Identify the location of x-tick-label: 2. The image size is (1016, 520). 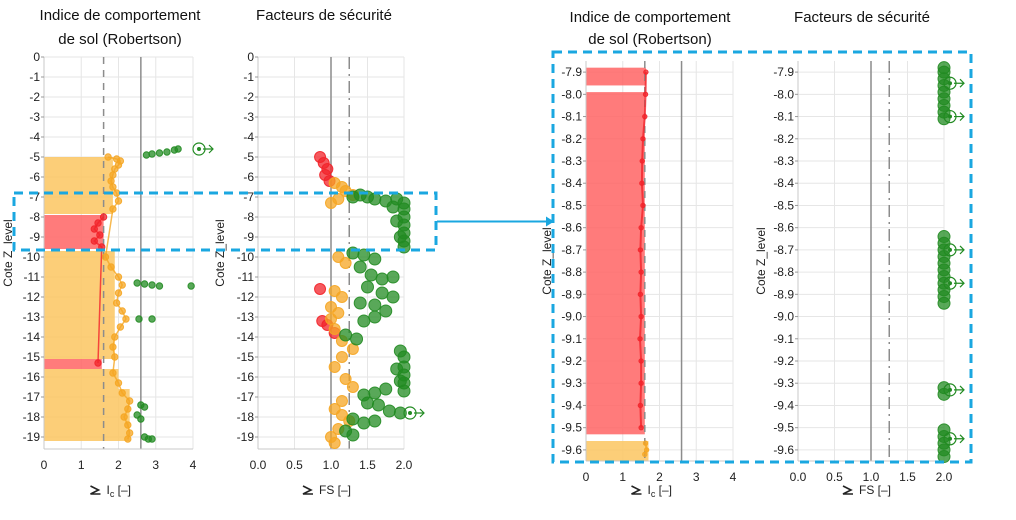
(659, 477).